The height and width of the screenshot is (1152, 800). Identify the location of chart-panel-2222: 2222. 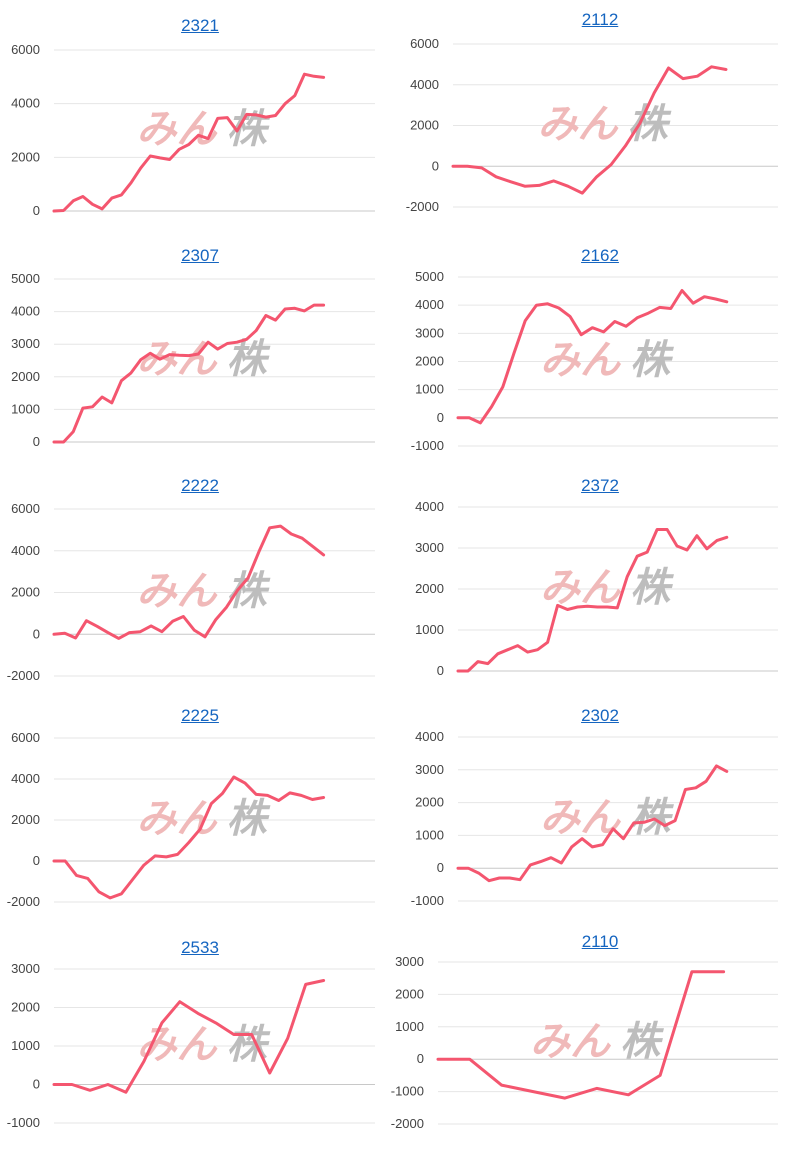
(200, 575).